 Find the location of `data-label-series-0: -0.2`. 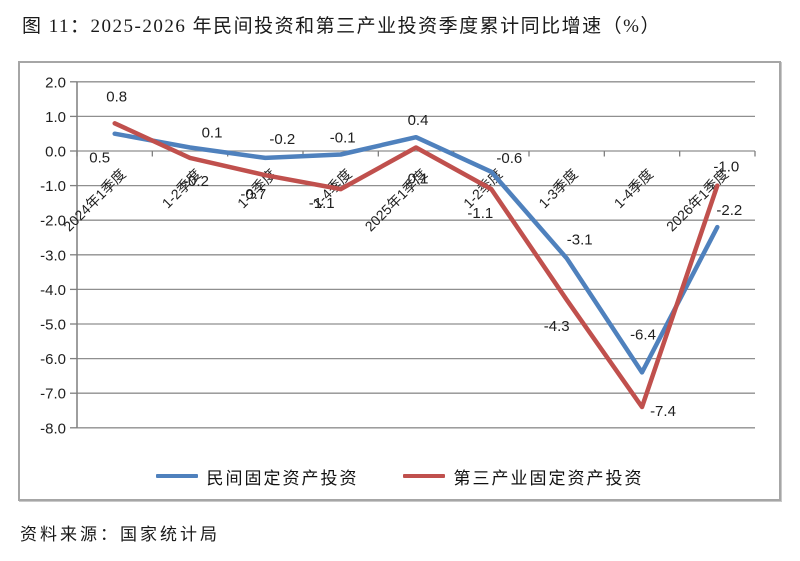

data-label-series-0: -0.2 is located at coordinates (282, 139).